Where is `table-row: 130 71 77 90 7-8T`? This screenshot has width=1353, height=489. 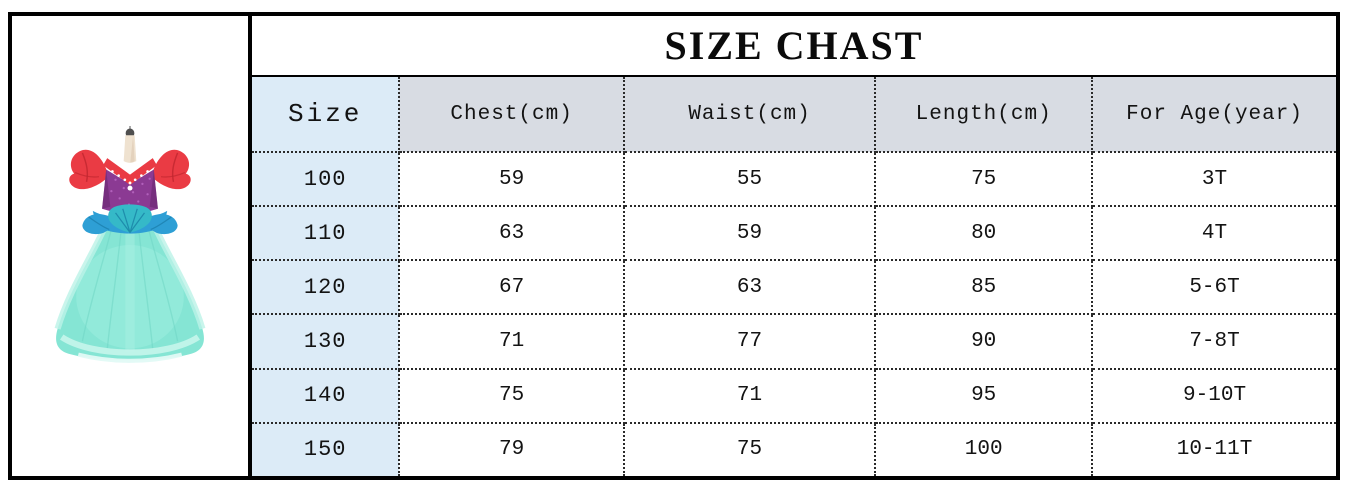
table-row: 130 71 77 90 7-8T is located at coordinates (794, 342).